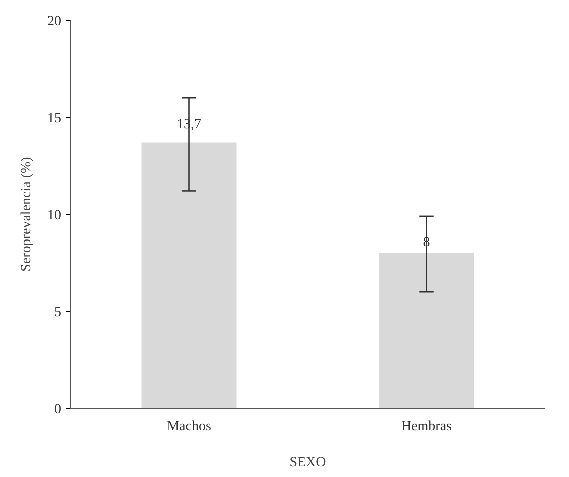  What do you see at coordinates (55, 22) in the screenshot?
I see `y-tick-label: 20` at bounding box center [55, 22].